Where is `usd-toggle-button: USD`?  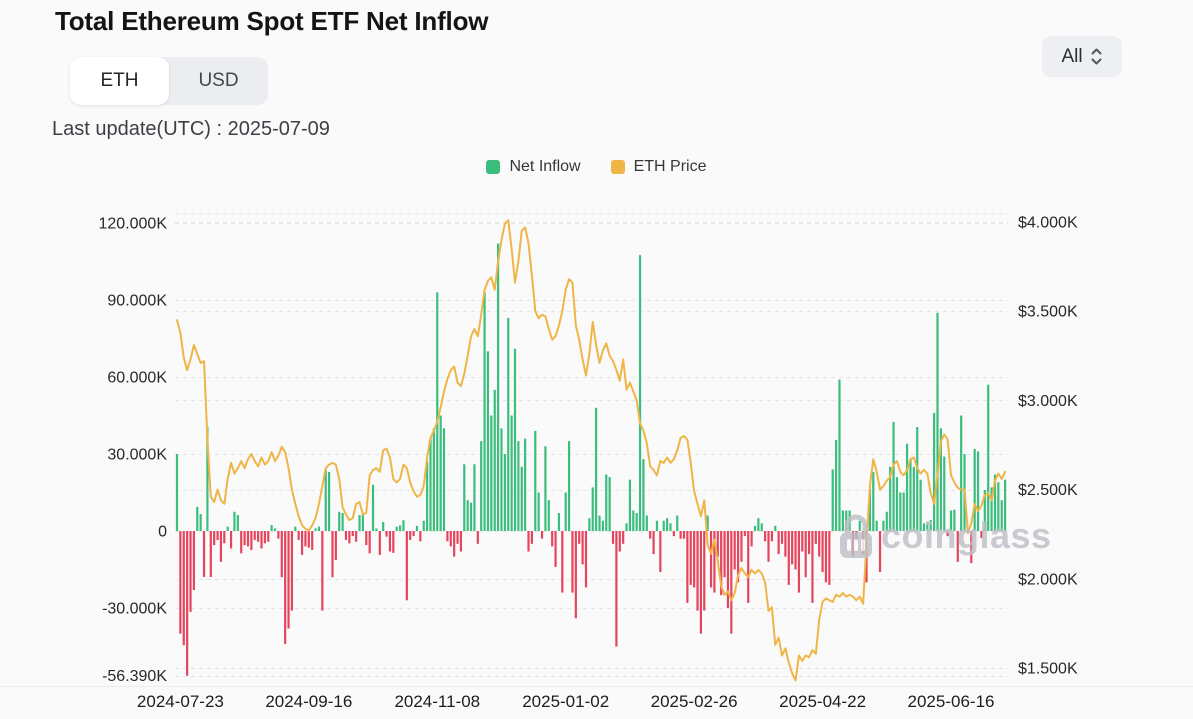
usd-toggle-button: USD is located at coordinates (218, 80).